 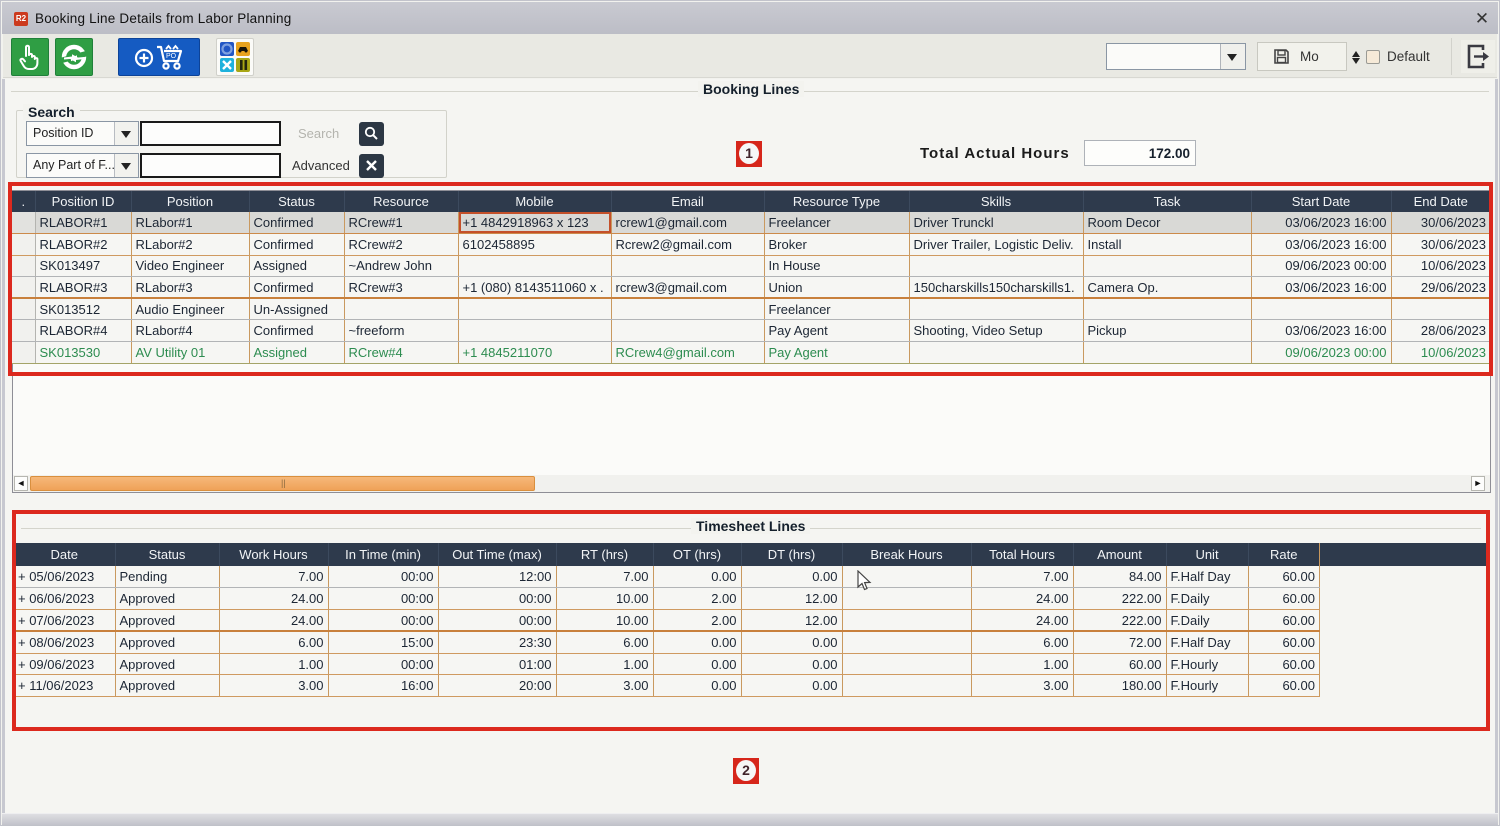 What do you see at coordinates (171, 56) in the screenshot?
I see `svg-text: PO` at bounding box center [171, 56].